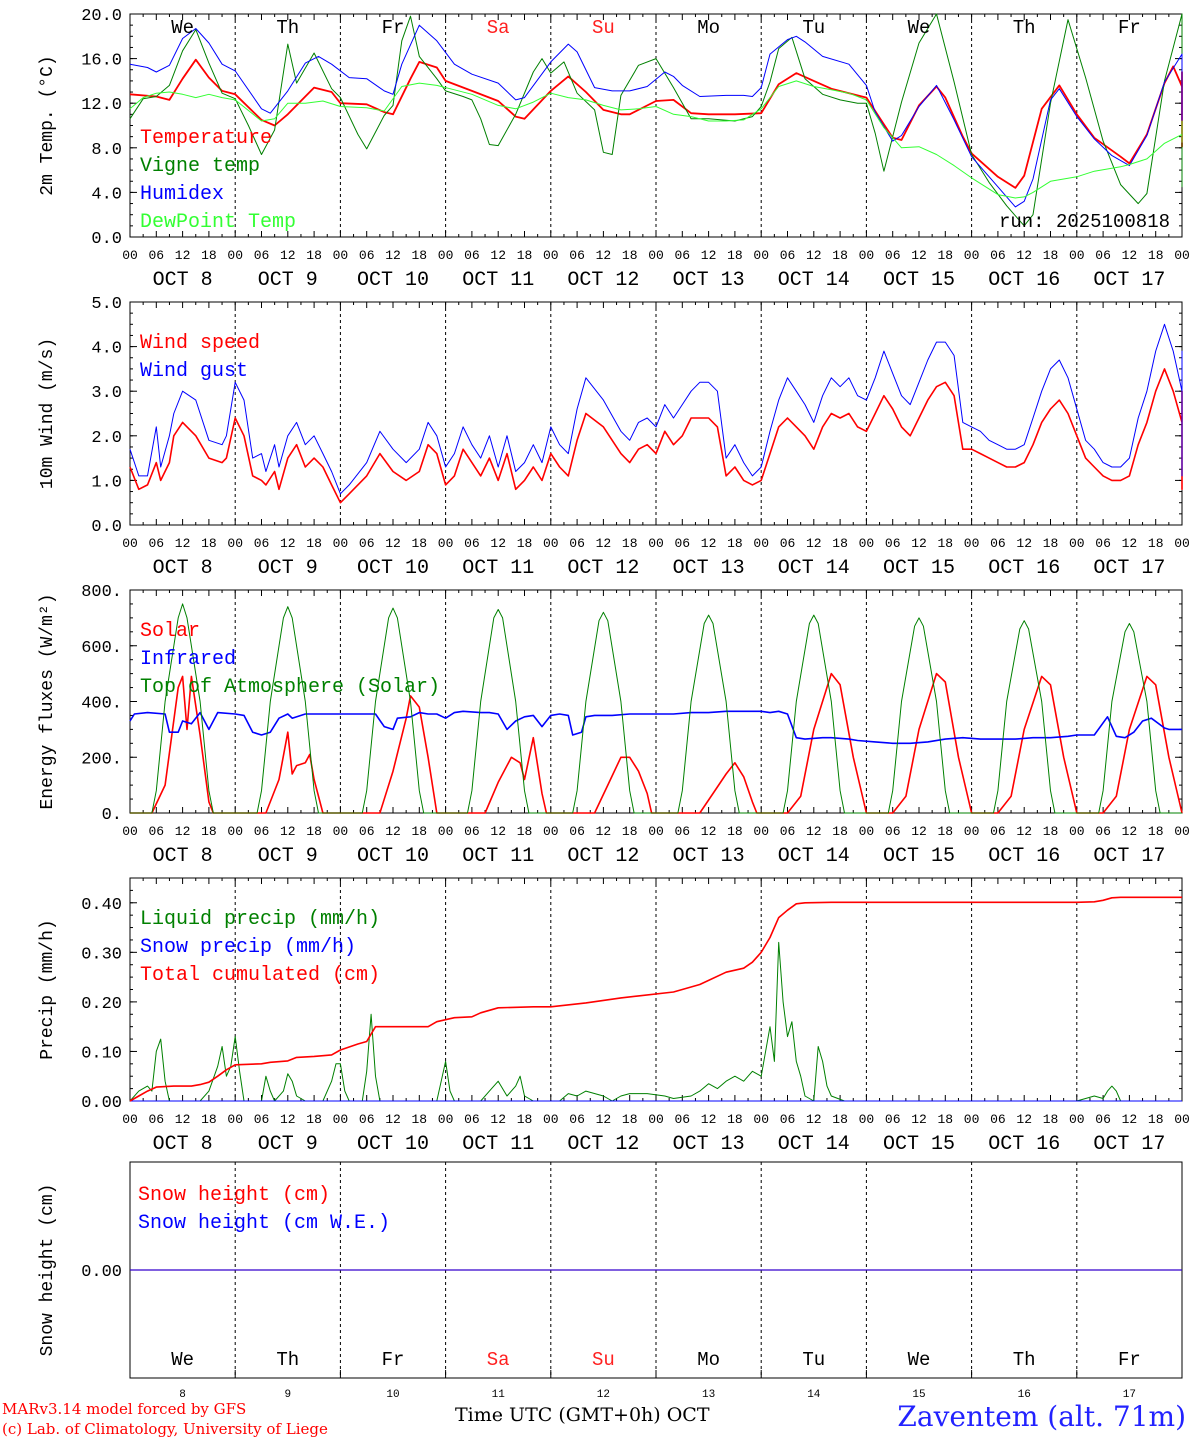  Describe the element at coordinates (200, 166) in the screenshot. I see `legend-entry: Vigne temp` at that location.